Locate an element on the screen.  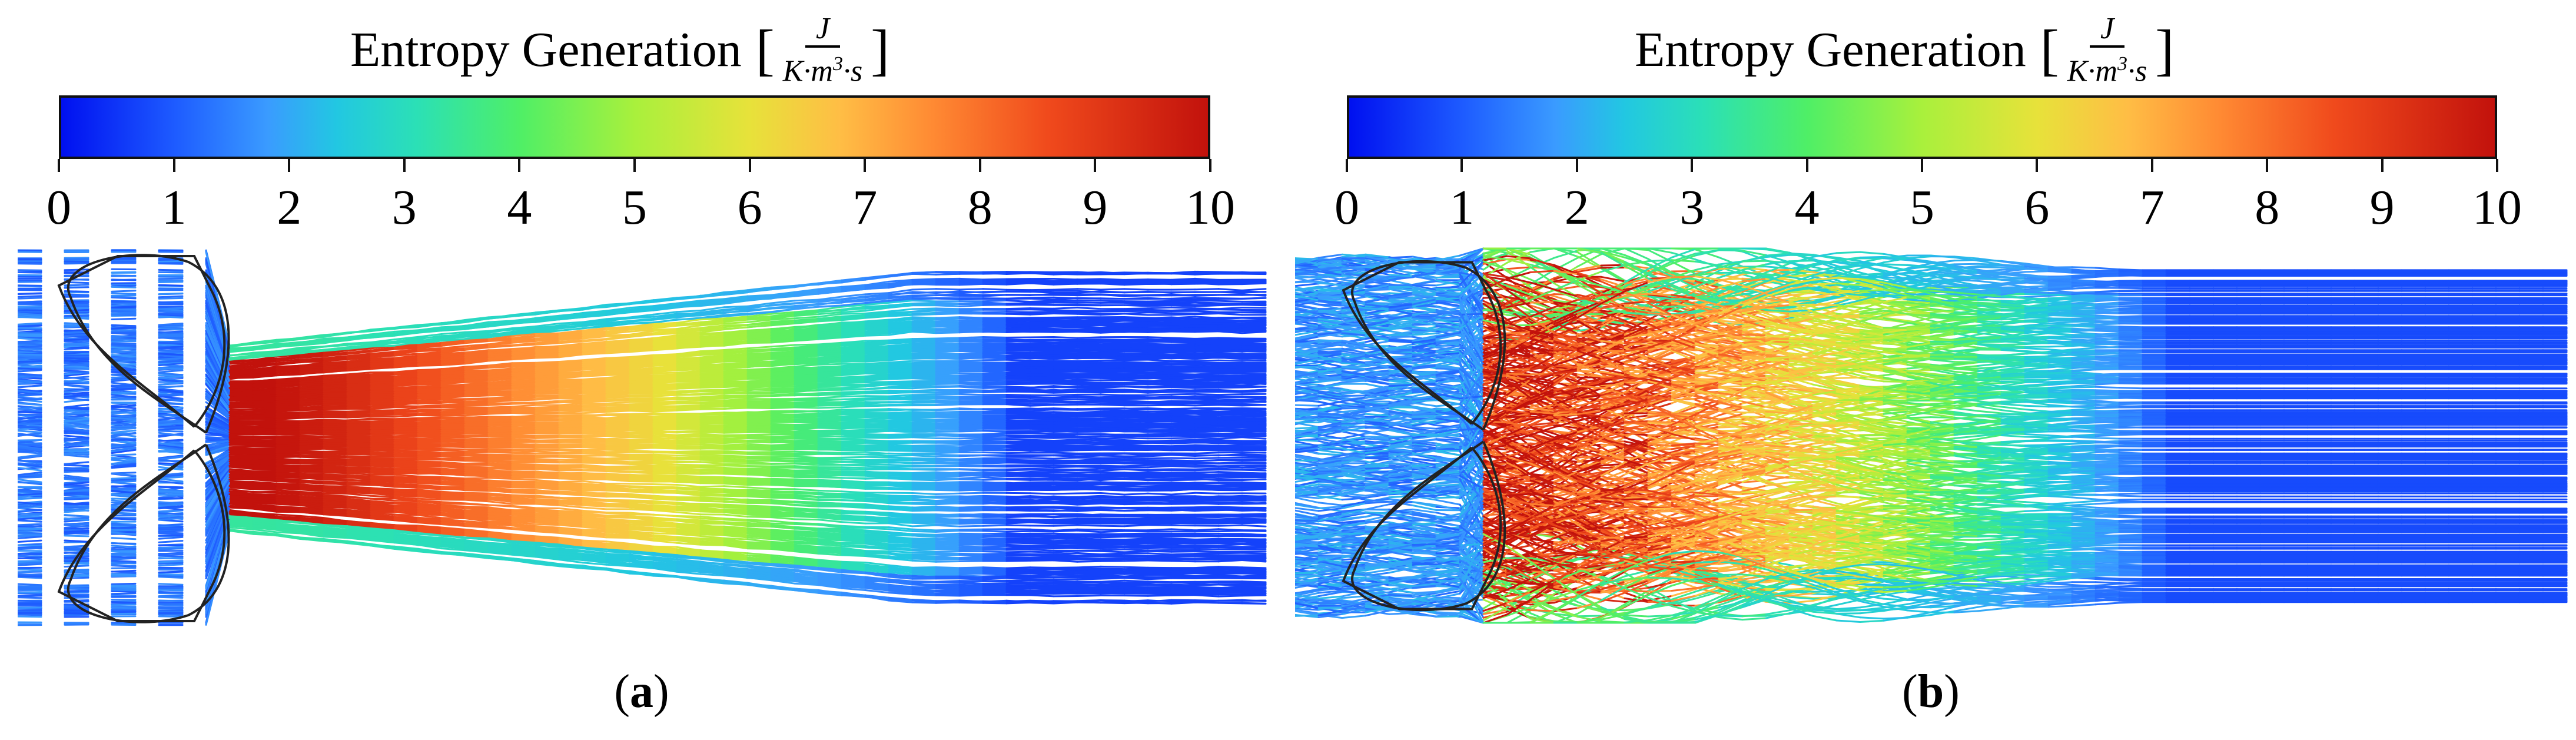
colorbar-tick-label: 8 is located at coordinates (980, 208).